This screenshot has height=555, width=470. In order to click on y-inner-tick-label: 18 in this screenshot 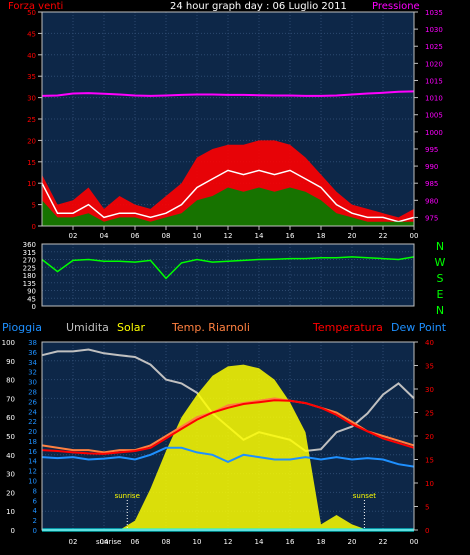, I will do `click(32, 442)`.